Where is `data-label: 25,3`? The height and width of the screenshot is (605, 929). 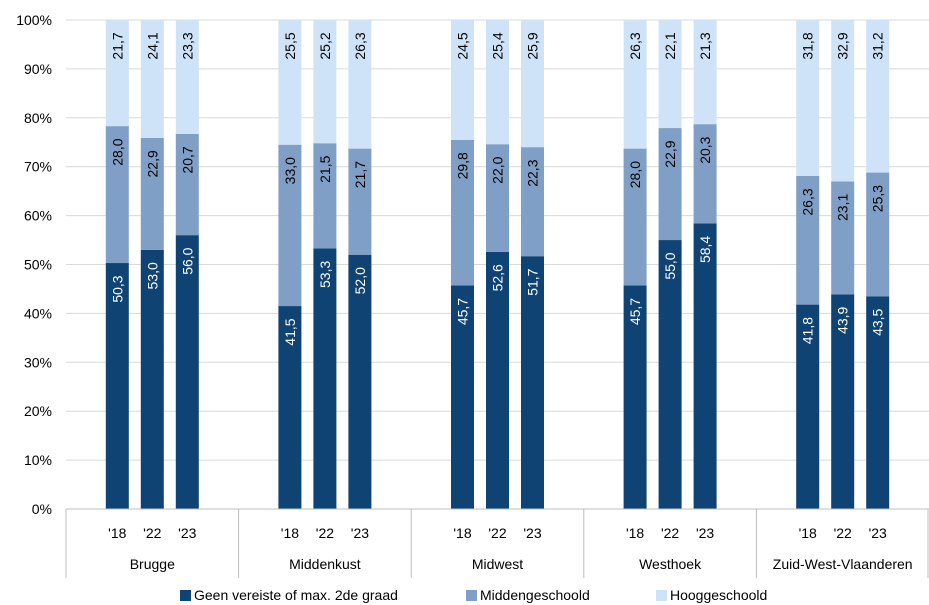
data-label: 25,3 is located at coordinates (878, 198).